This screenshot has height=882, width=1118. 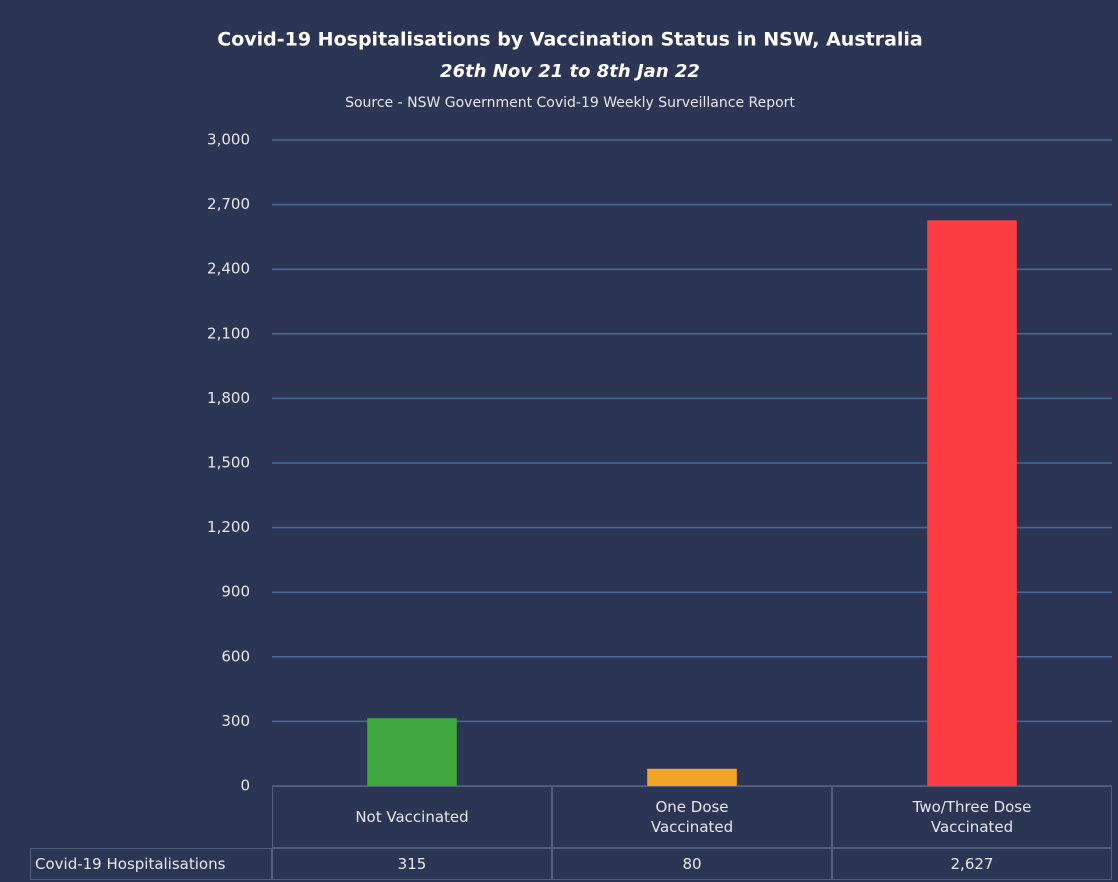 What do you see at coordinates (151, 864) in the screenshot?
I see `table-row-label: Covid-19 Hospitalisations` at bounding box center [151, 864].